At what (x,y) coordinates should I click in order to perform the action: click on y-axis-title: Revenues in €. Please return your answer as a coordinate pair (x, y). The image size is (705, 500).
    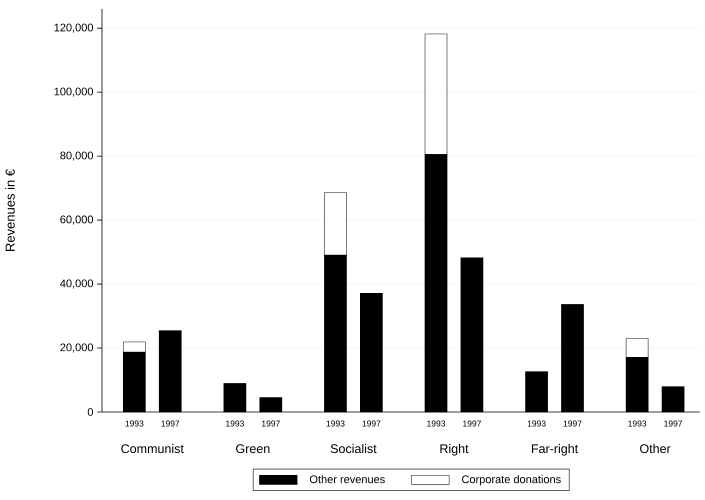
    Looking at the image, I should click on (10, 210).